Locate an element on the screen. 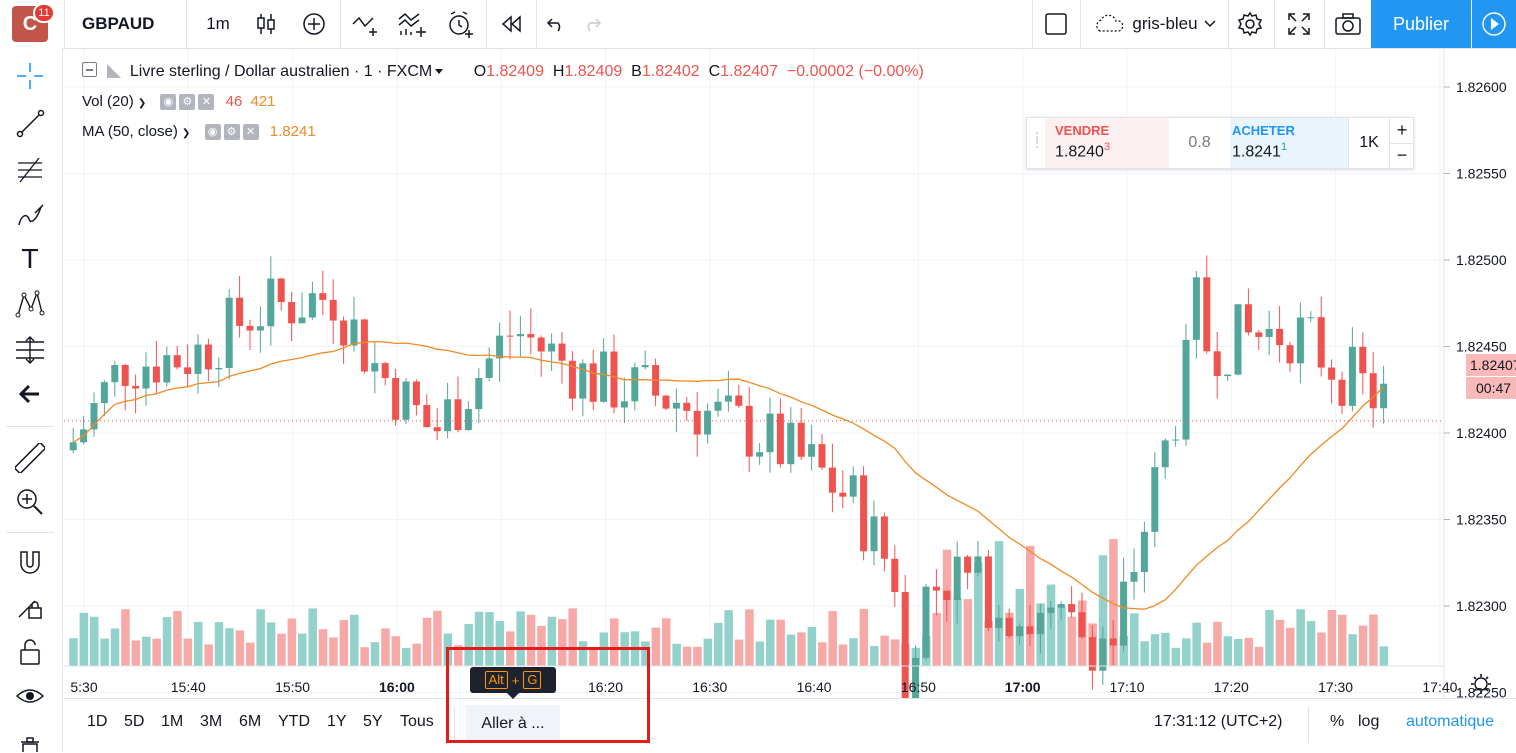 The image size is (1516, 753). text-icon: T is located at coordinates (30, 260).